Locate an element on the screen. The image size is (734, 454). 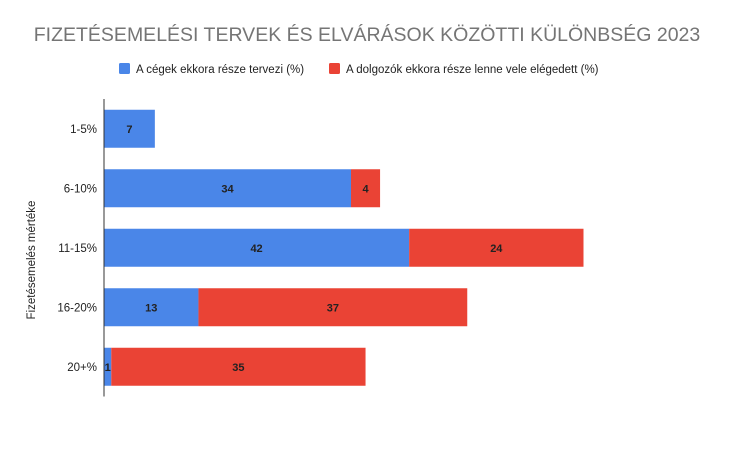
bar-value-label: 24 is located at coordinates (496, 249).